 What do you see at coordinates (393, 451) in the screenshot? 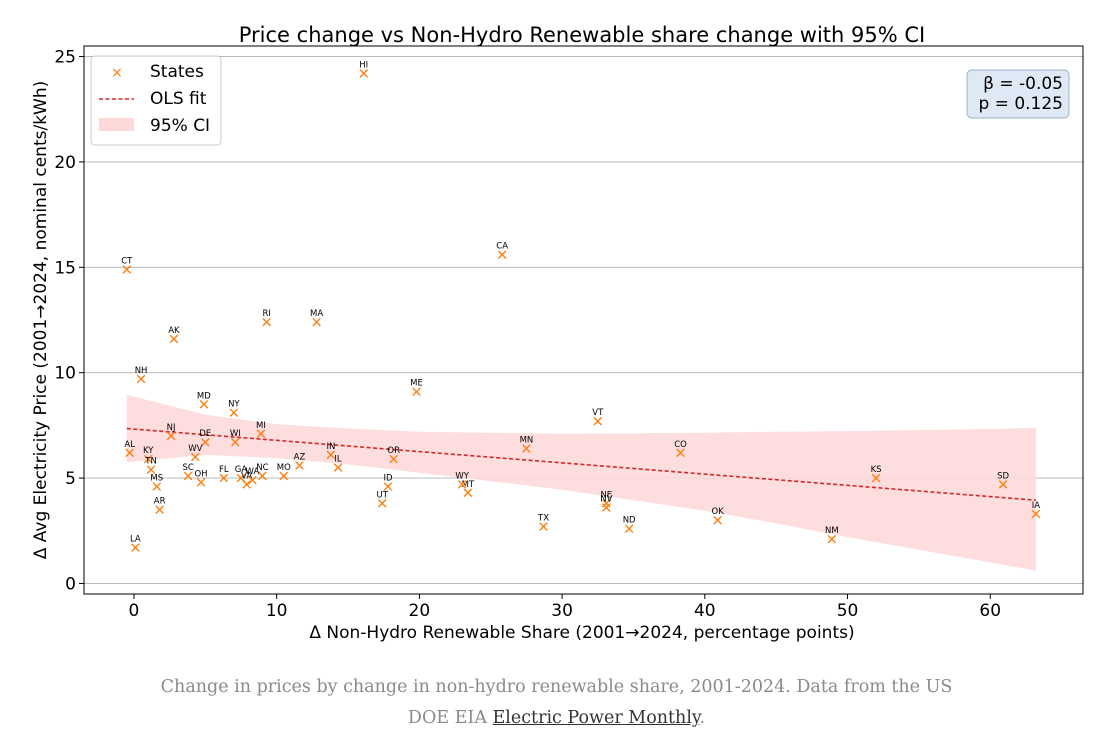
I see `point-label-OR: OR` at bounding box center [393, 451].